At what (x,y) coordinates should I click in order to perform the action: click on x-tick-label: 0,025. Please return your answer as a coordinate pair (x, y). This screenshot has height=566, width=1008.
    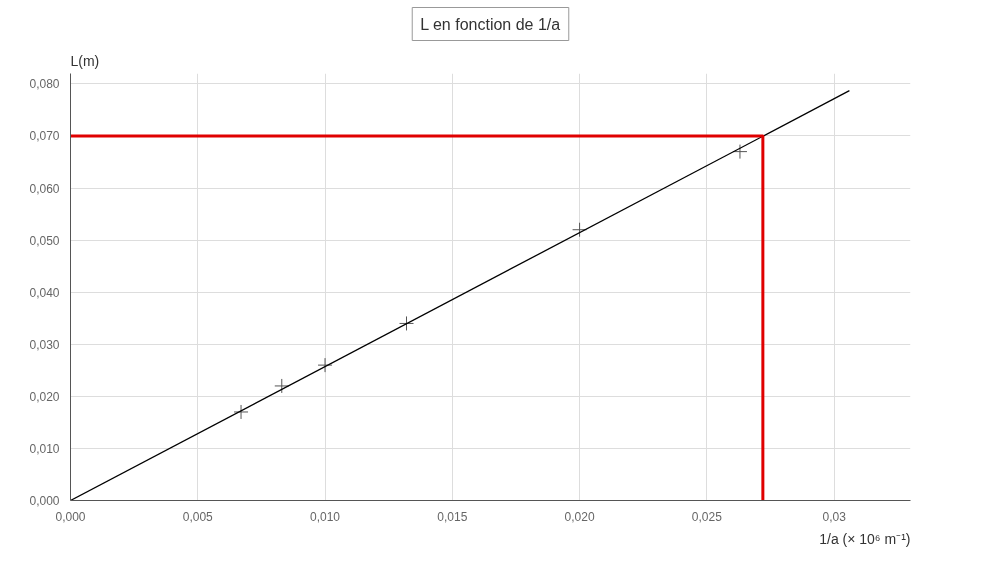
    Looking at the image, I should click on (707, 516).